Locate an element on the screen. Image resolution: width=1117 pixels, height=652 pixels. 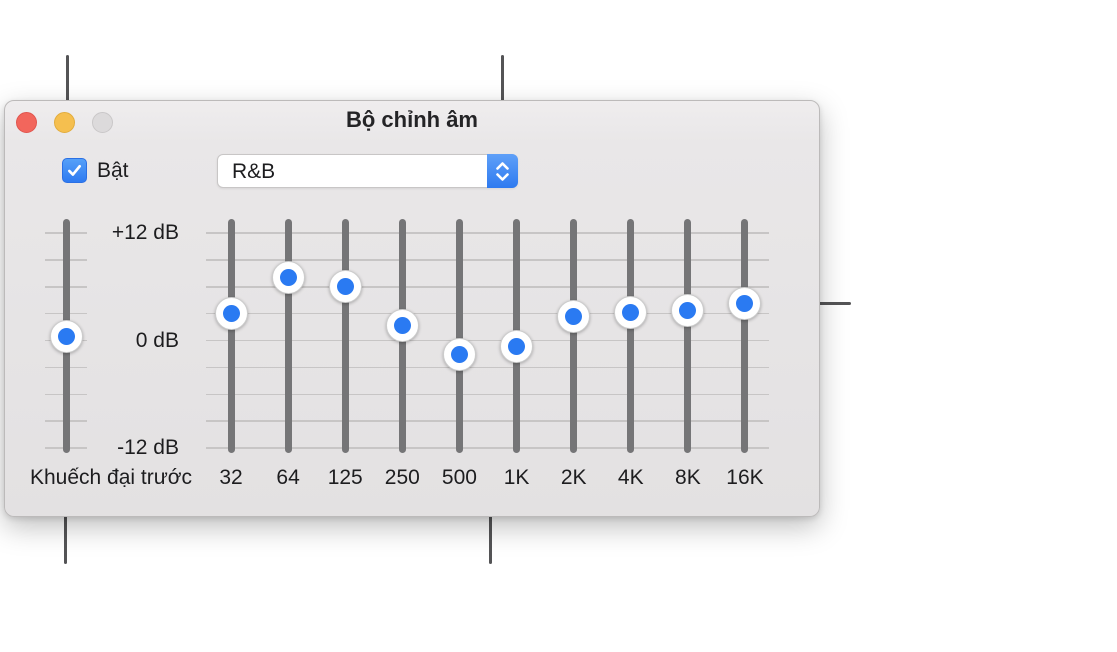
traffic-lights is located at coordinates (64, 122).